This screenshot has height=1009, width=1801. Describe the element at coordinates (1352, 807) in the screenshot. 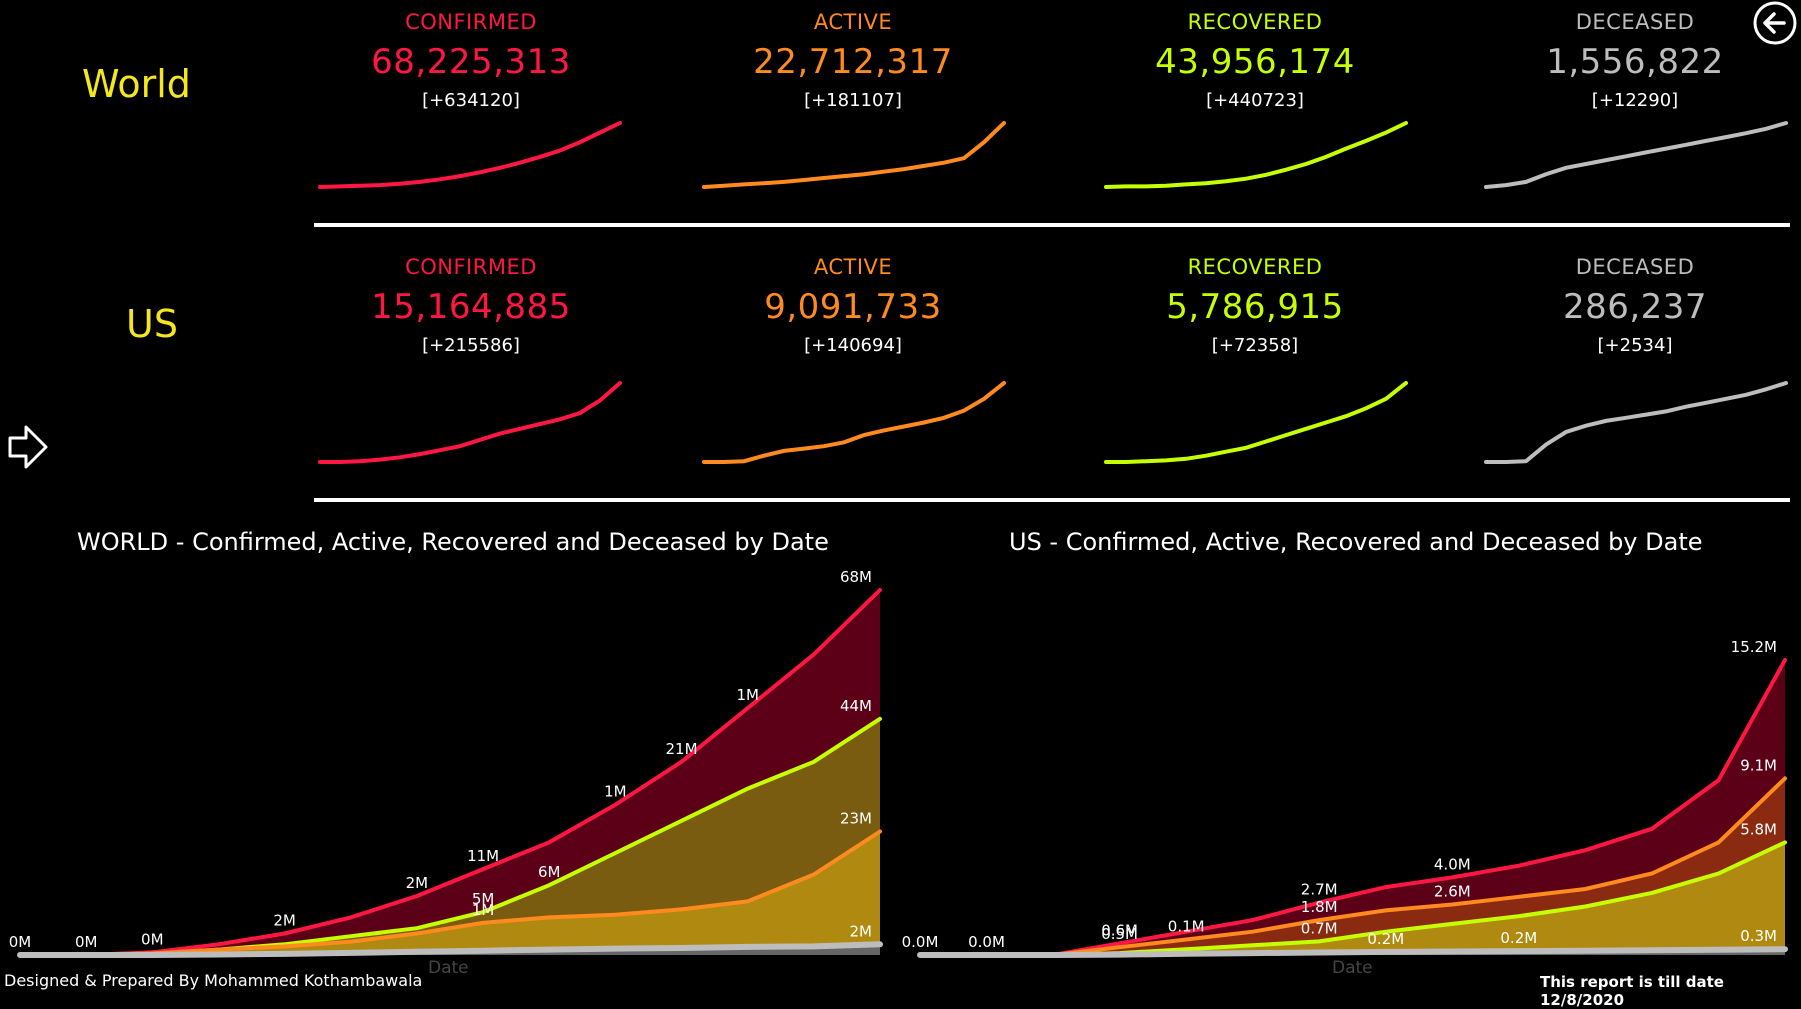

I see `area-confirmed` at that location.